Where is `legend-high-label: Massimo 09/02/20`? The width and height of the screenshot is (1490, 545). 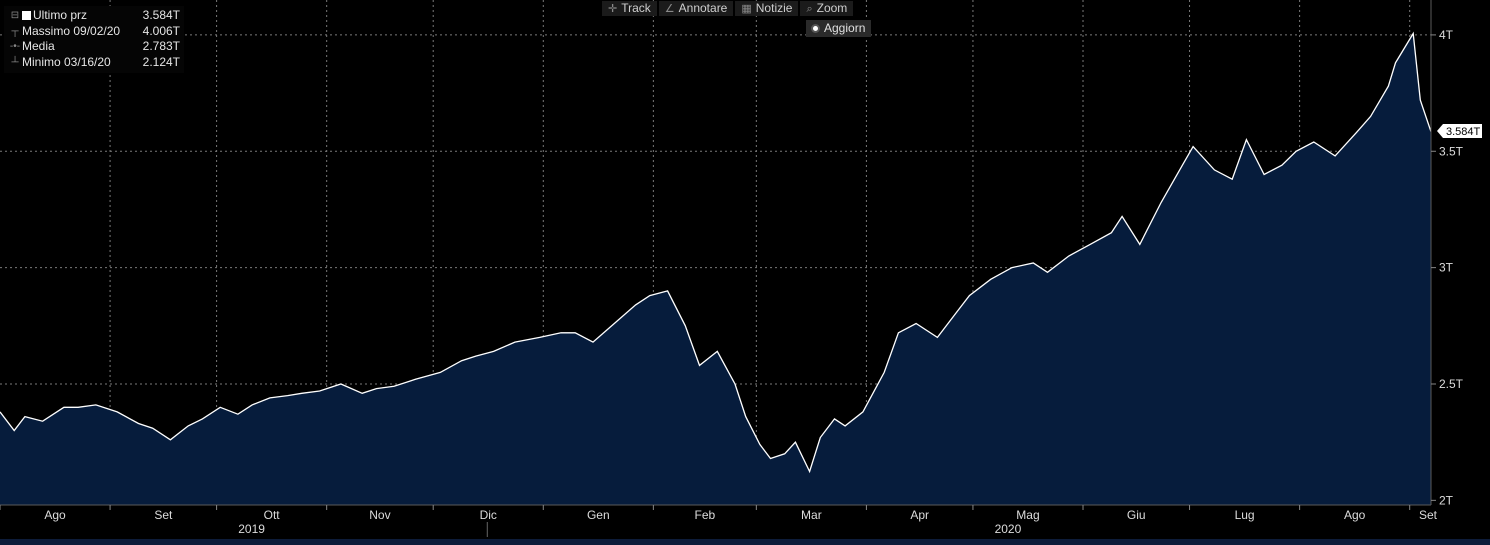
legend-high-label: Massimo 09/02/20 is located at coordinates (71, 30).